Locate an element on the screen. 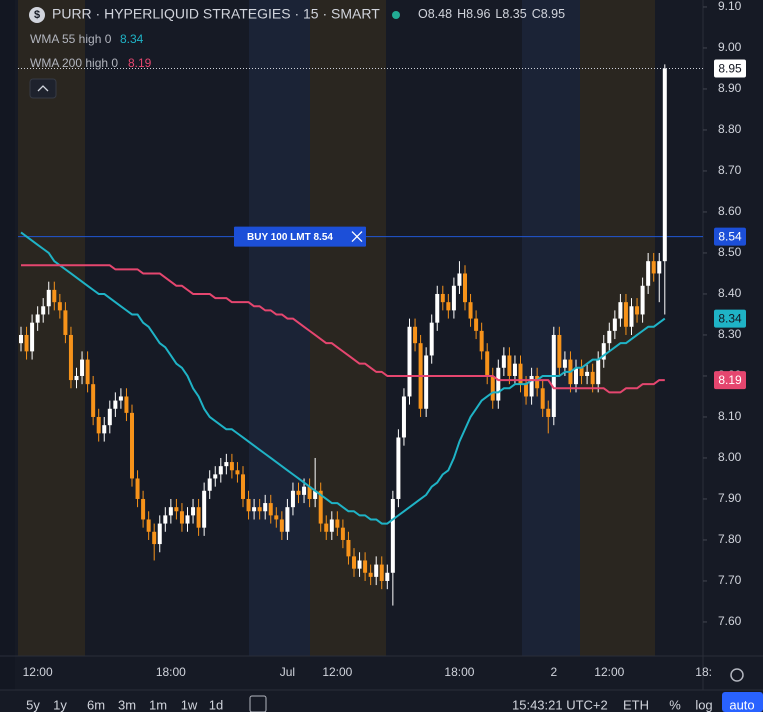  range-button: 5y is located at coordinates (33, 704).